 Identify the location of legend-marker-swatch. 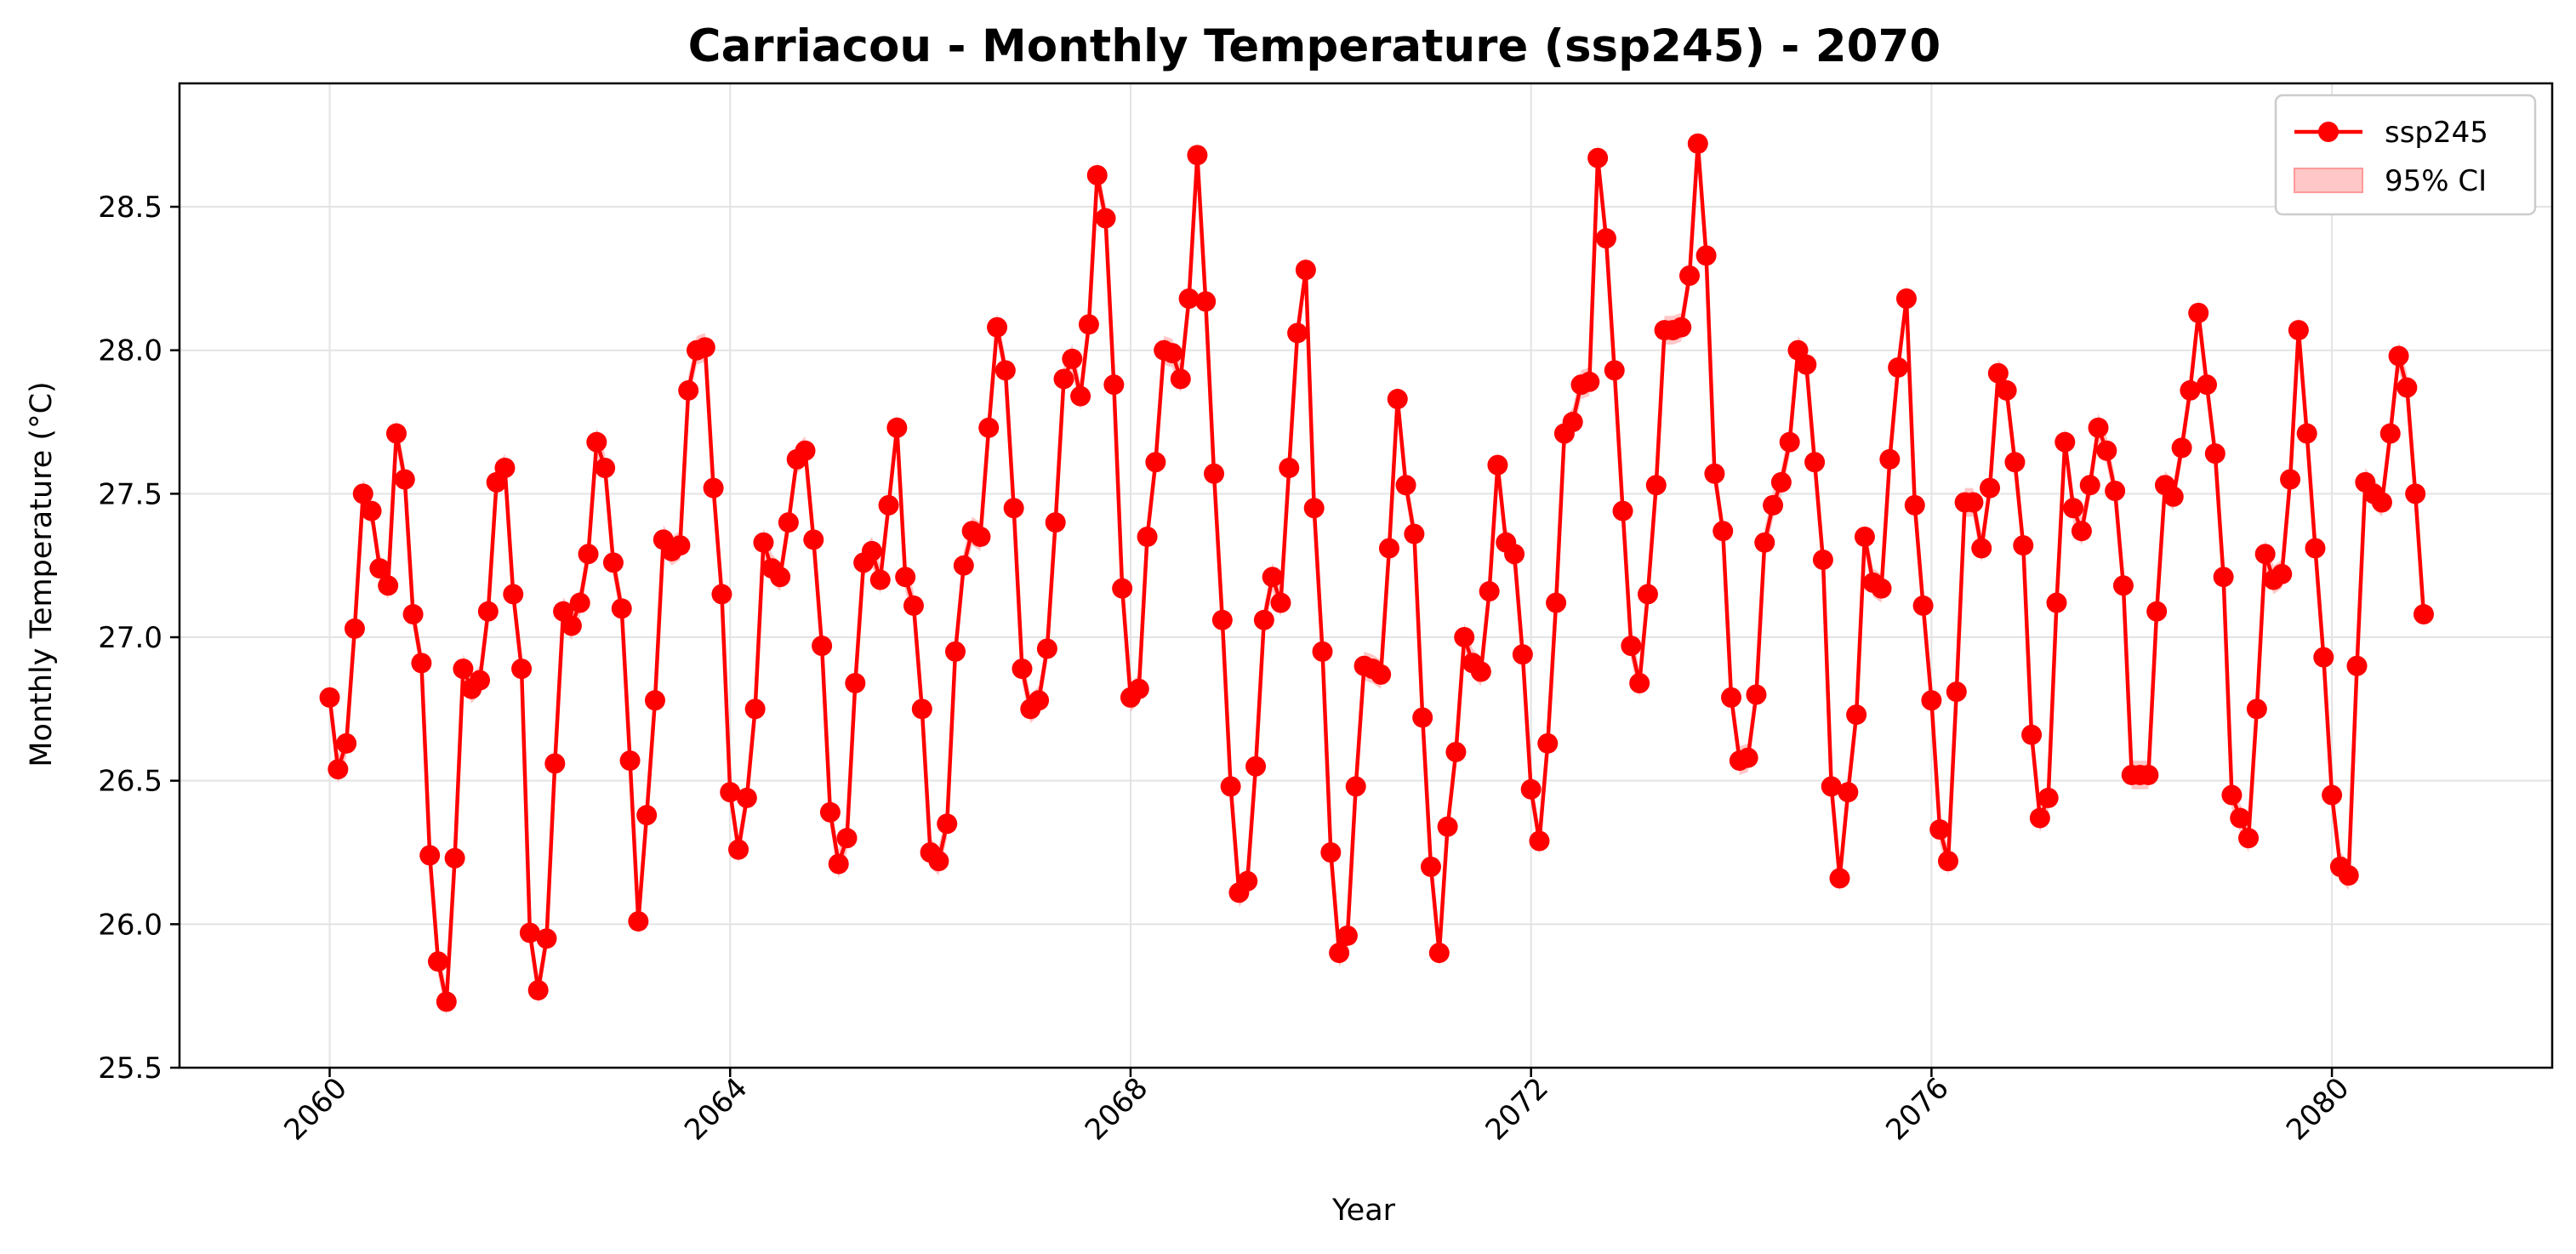
(2328, 132).